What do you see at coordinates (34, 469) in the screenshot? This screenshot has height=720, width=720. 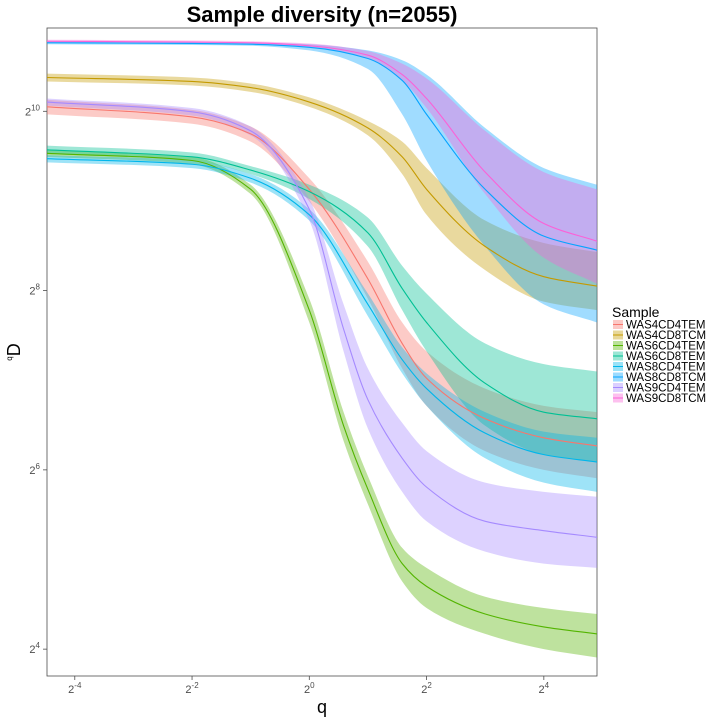 I see `y-tick-label: 26` at bounding box center [34, 469].